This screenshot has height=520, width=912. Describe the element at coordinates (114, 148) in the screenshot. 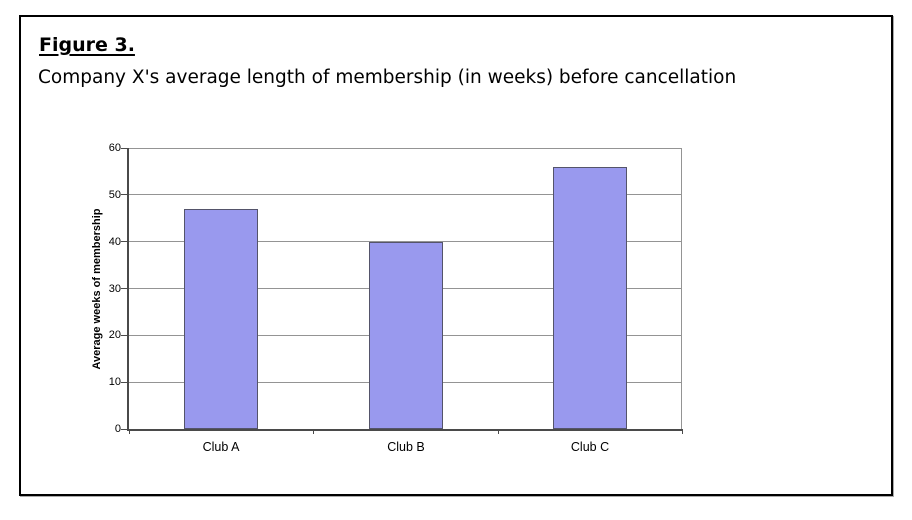

I see `y-tick-label: 60` at that location.